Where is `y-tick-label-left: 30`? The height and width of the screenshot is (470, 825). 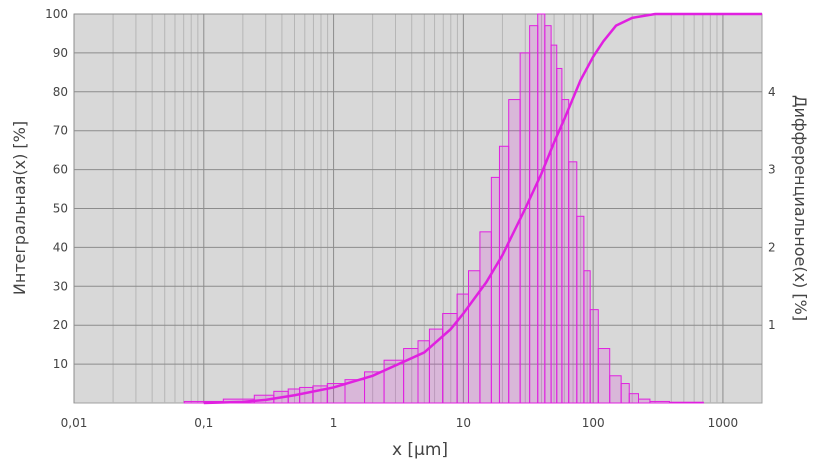
y-tick-label-left: 30 is located at coordinates (60, 286).